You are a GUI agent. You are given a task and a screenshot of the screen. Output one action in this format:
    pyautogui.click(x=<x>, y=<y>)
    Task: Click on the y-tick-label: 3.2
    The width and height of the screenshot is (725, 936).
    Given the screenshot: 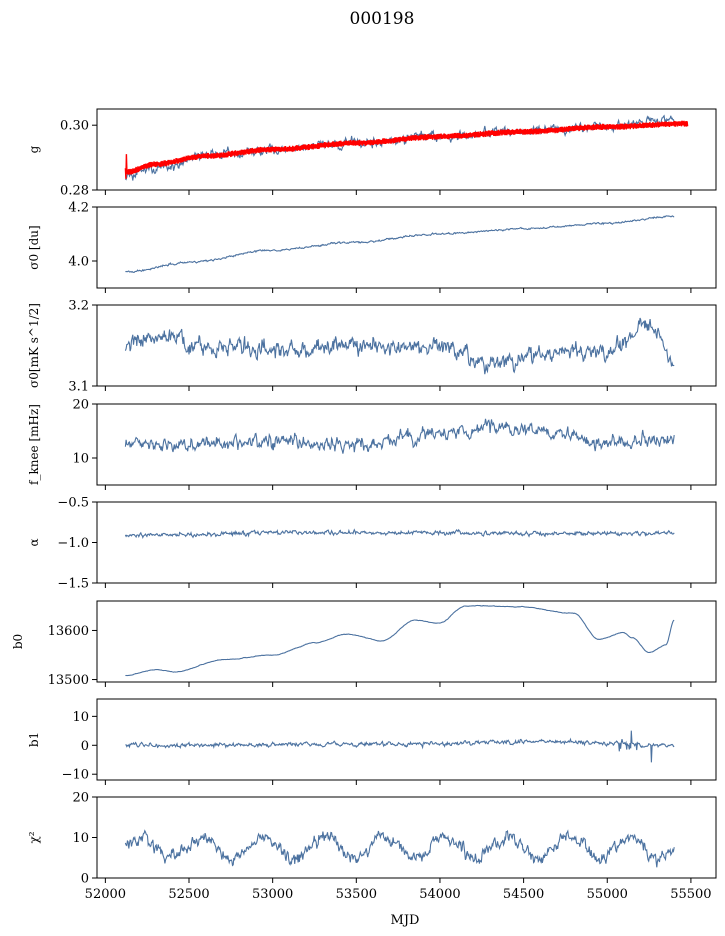 What is the action you would take?
    pyautogui.click(x=78, y=306)
    